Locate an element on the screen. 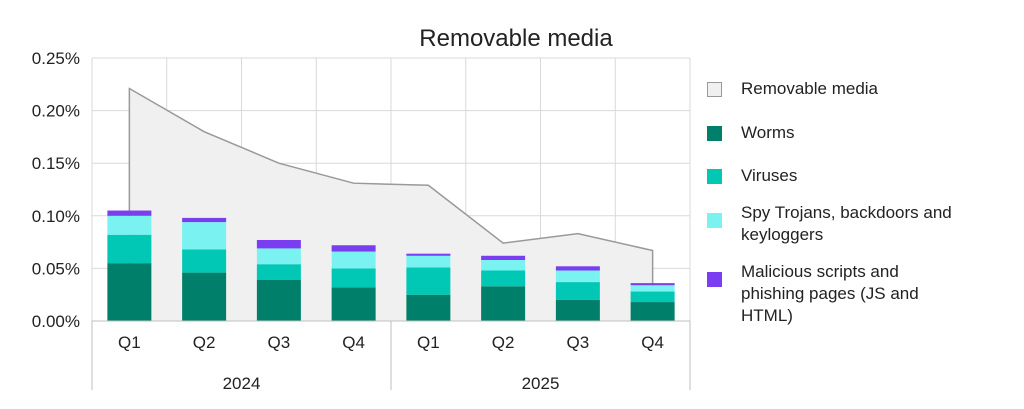 Image resolution: width=1024 pixels, height=409 pixels. legend-item: Worms is located at coordinates (751, 133).